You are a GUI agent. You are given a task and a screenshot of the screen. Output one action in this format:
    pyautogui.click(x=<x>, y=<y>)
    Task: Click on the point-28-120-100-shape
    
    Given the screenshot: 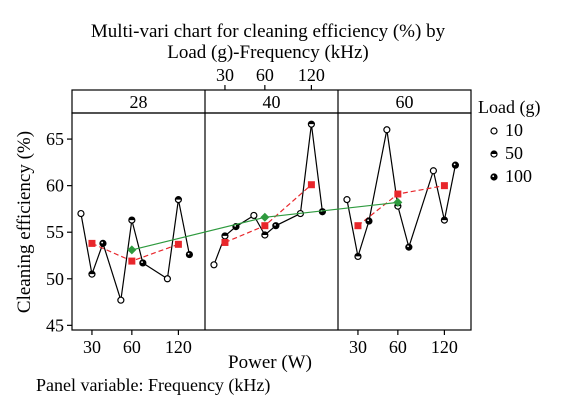 What is the action you would take?
    pyautogui.click(x=189, y=254)
    